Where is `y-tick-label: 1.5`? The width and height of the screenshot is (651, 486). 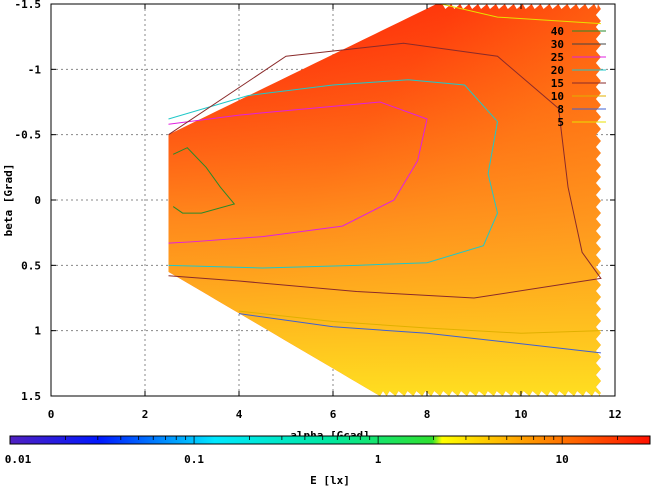
y-tick-label: 1.5 is located at coordinates (31, 396).